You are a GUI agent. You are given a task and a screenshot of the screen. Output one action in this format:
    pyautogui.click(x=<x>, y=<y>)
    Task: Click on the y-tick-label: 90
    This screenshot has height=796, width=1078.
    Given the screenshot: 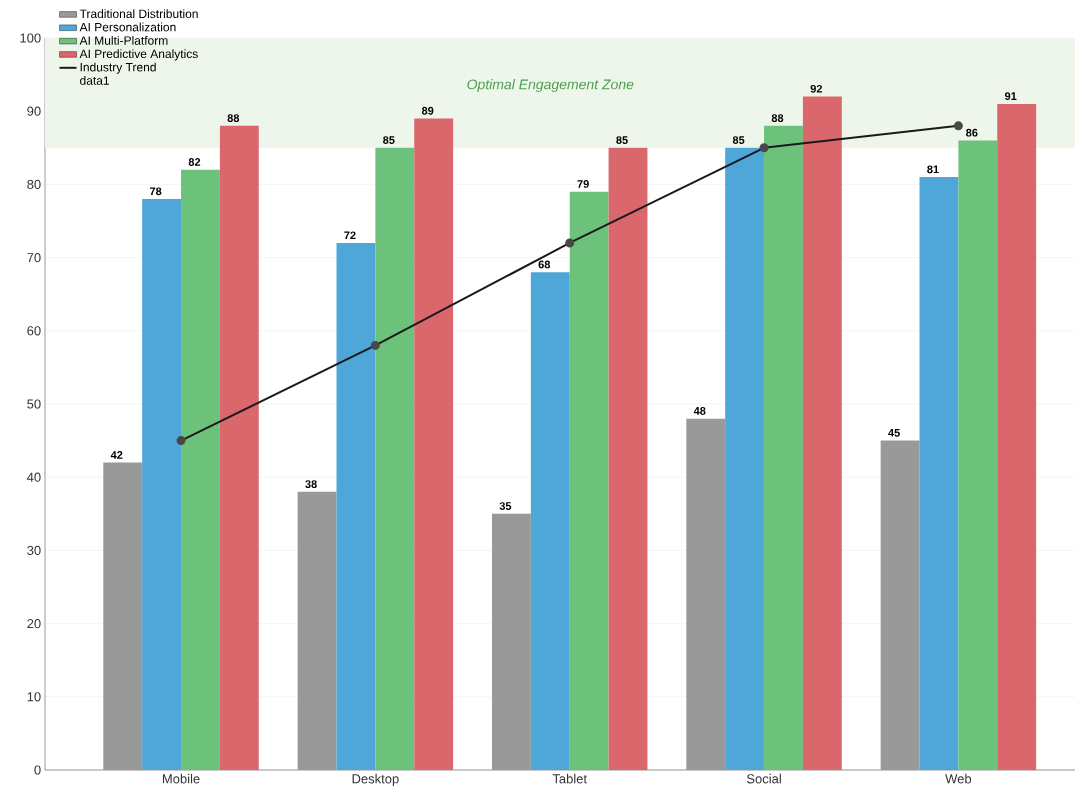 What is the action you would take?
    pyautogui.click(x=34, y=111)
    